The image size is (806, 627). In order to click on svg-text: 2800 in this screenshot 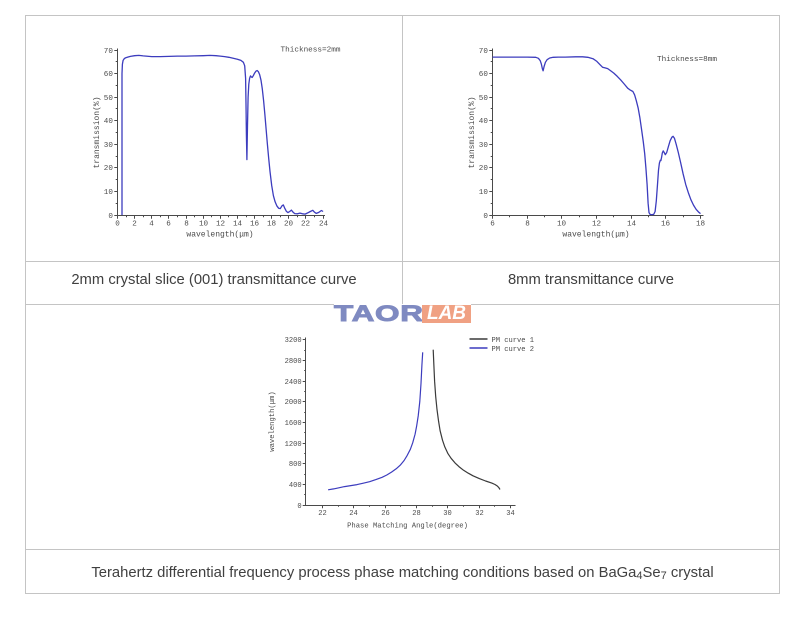, I will do `click(293, 362)`.